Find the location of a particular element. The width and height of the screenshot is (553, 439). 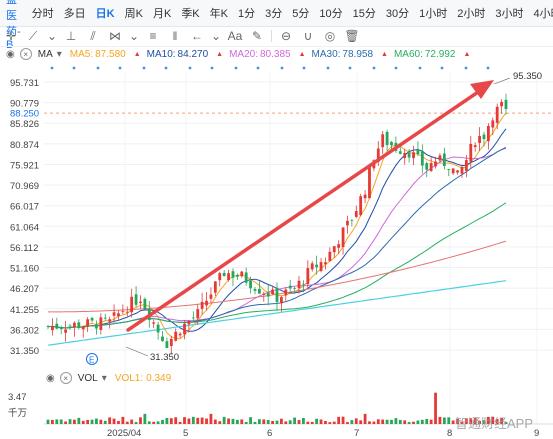

period-tab: 季K is located at coordinates (190, 14).